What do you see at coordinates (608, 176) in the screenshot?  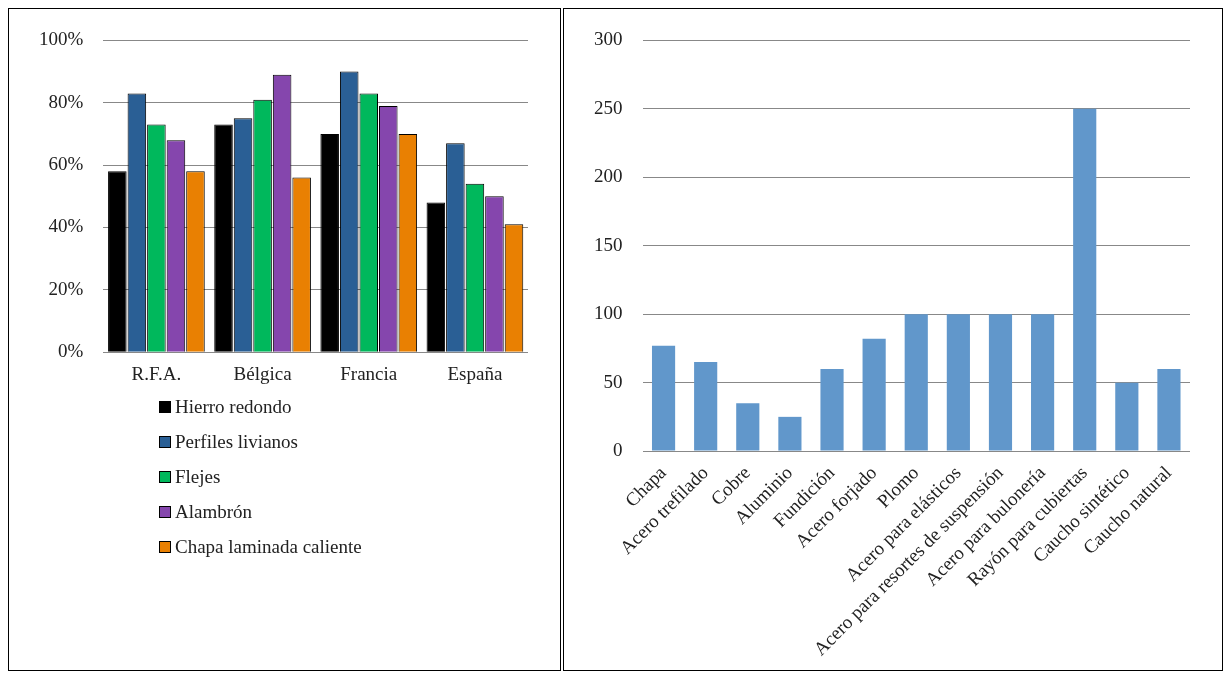 I see `y-tick-label: 200` at bounding box center [608, 176].